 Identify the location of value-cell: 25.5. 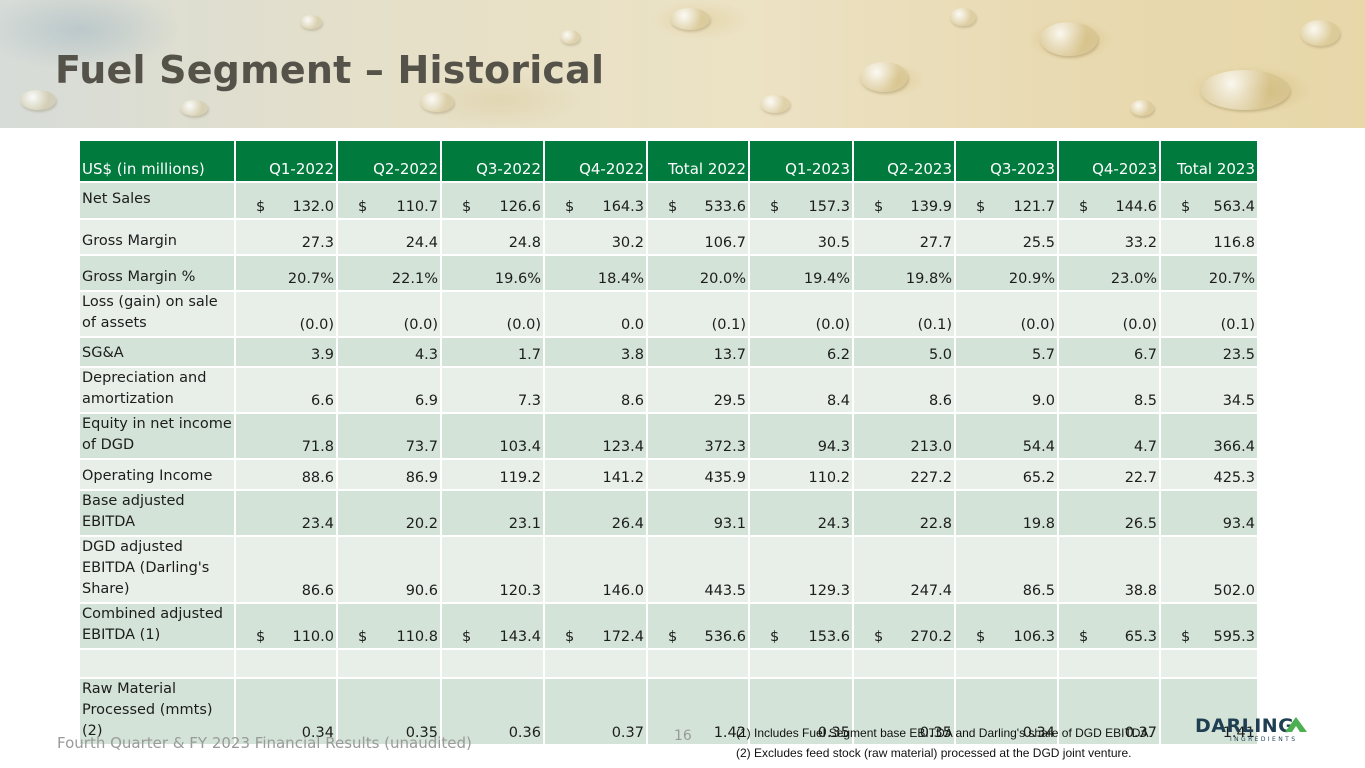
(1007, 237).